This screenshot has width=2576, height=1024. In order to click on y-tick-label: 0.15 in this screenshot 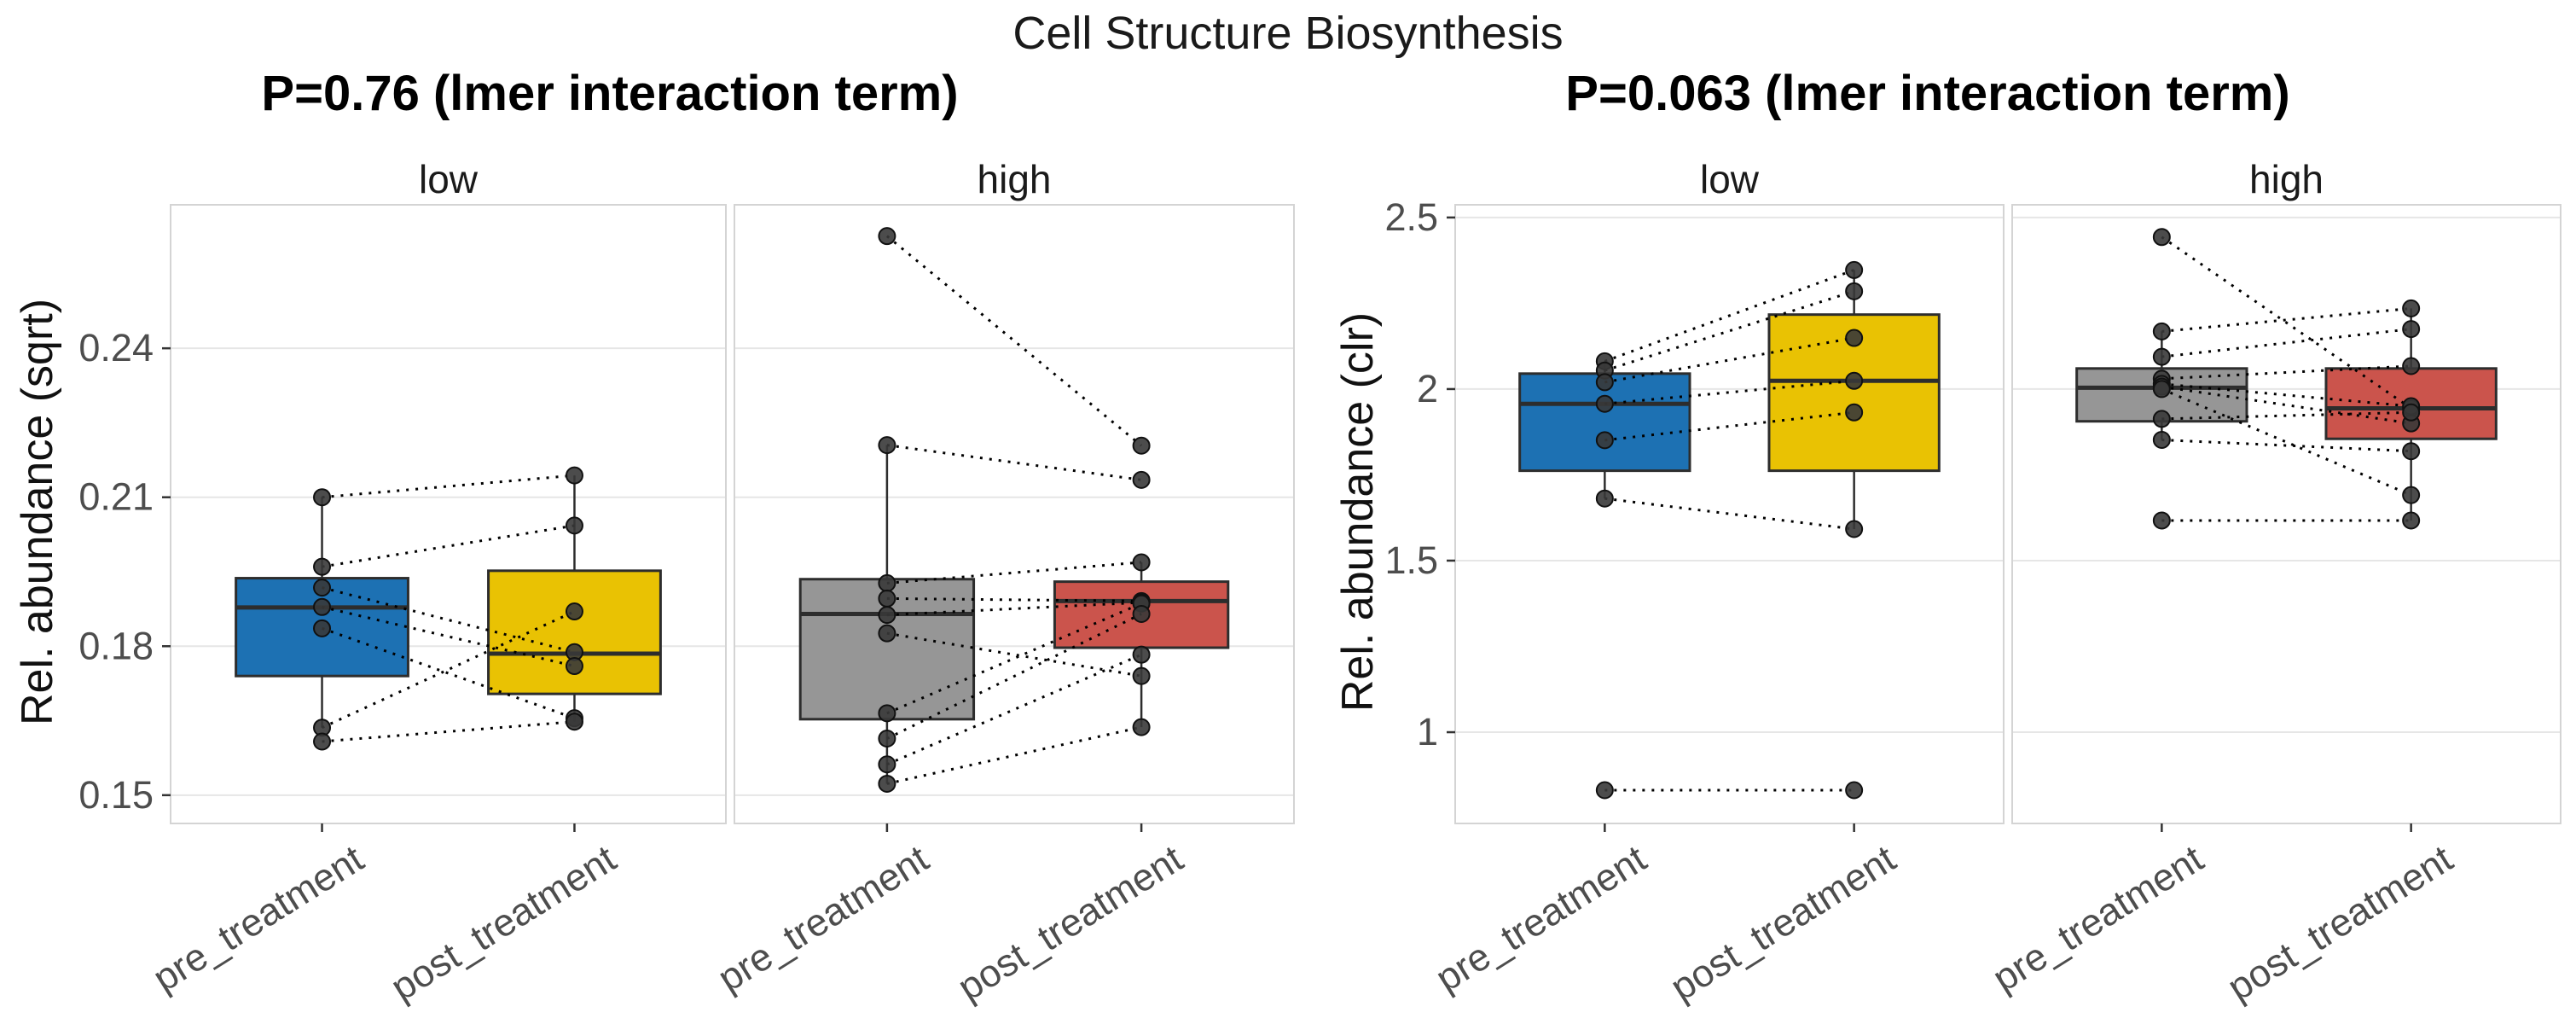, I will do `click(116, 795)`.